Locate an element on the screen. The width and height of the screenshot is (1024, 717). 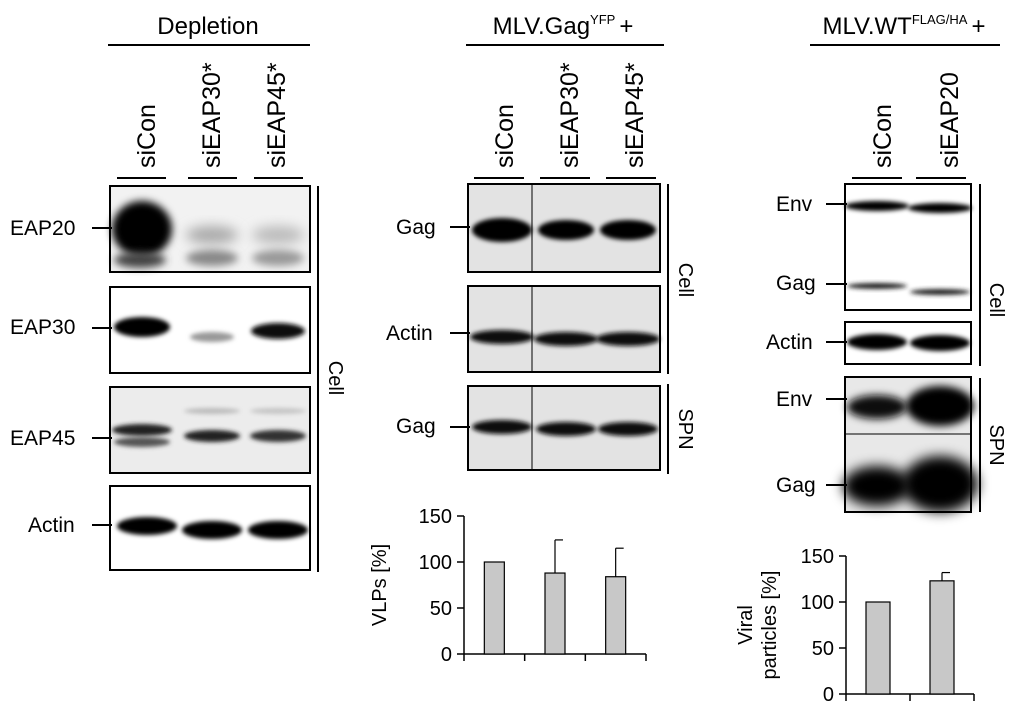
blot-actin-gag is located at coordinates (564, 329).